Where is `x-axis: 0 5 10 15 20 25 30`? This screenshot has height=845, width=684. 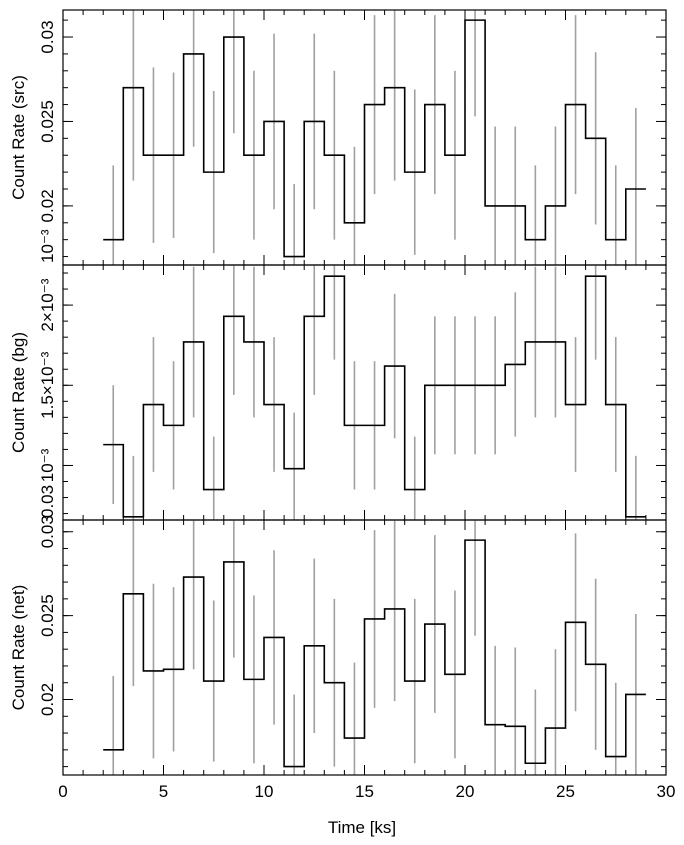
x-axis: 0 5 10 15 20 25 30 is located at coordinates (366, 791).